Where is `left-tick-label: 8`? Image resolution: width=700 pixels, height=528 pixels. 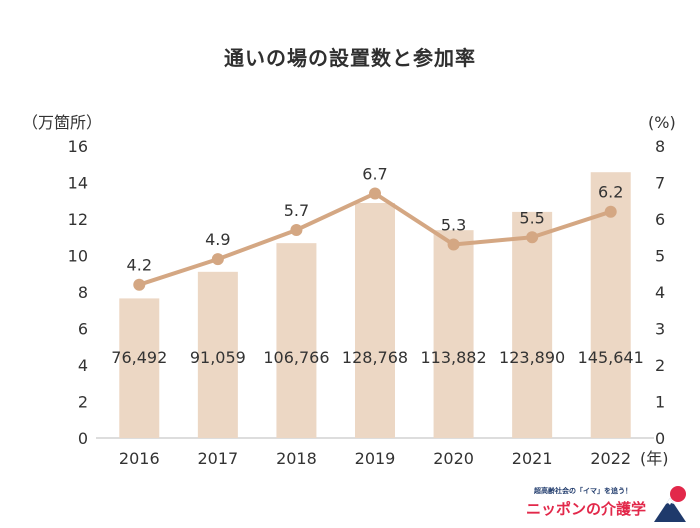
left-tick-label: 8 is located at coordinates (83, 292).